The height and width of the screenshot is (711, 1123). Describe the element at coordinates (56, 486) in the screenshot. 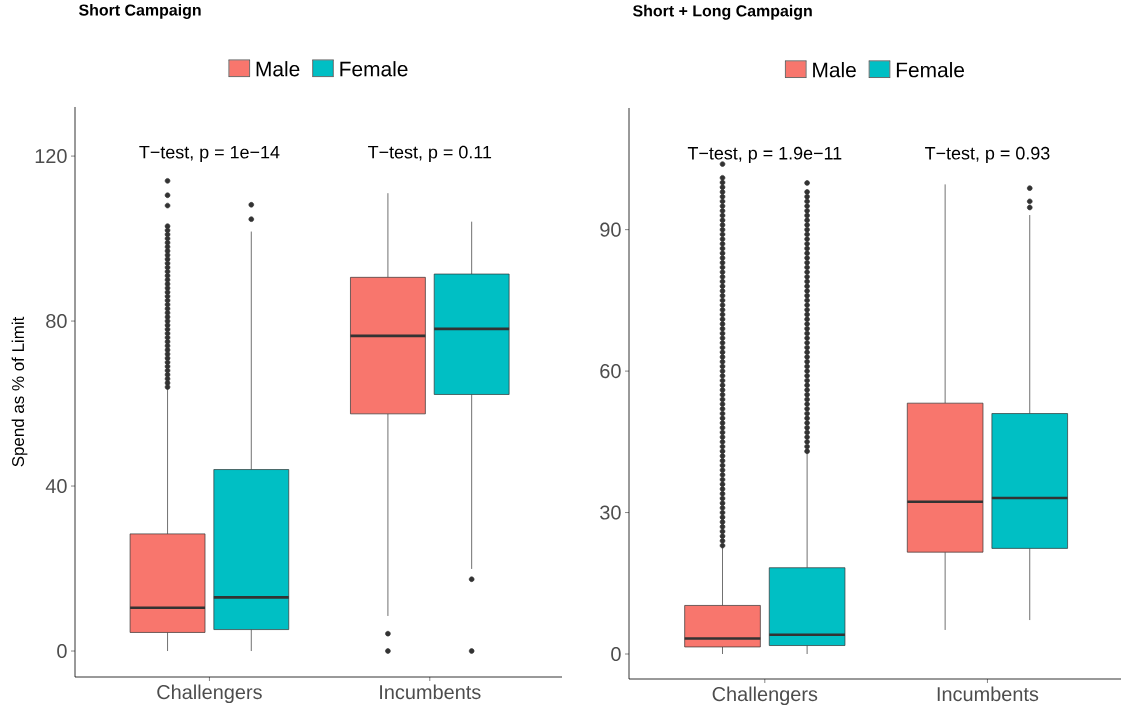

I see `y-tick-label: 40` at that location.